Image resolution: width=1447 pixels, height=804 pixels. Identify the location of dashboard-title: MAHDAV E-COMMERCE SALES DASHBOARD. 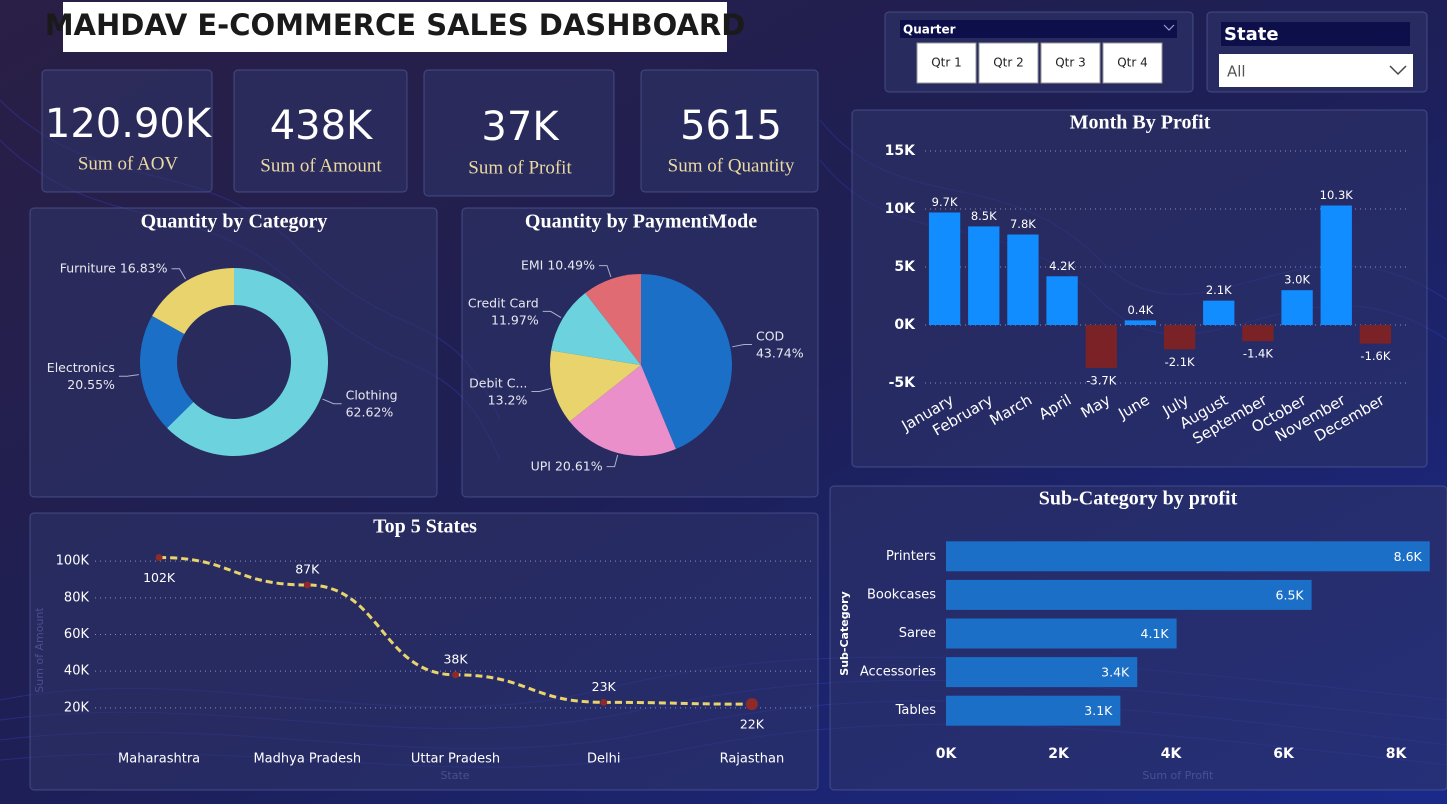
(395, 25).